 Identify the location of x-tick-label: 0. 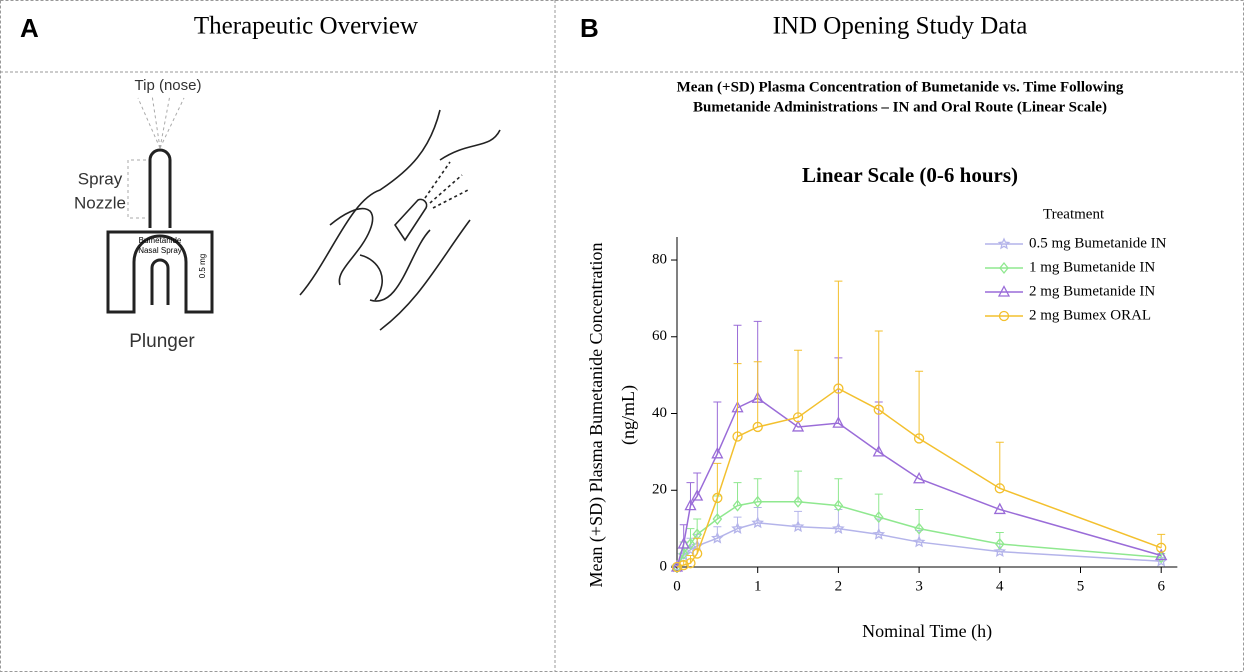
(677, 586).